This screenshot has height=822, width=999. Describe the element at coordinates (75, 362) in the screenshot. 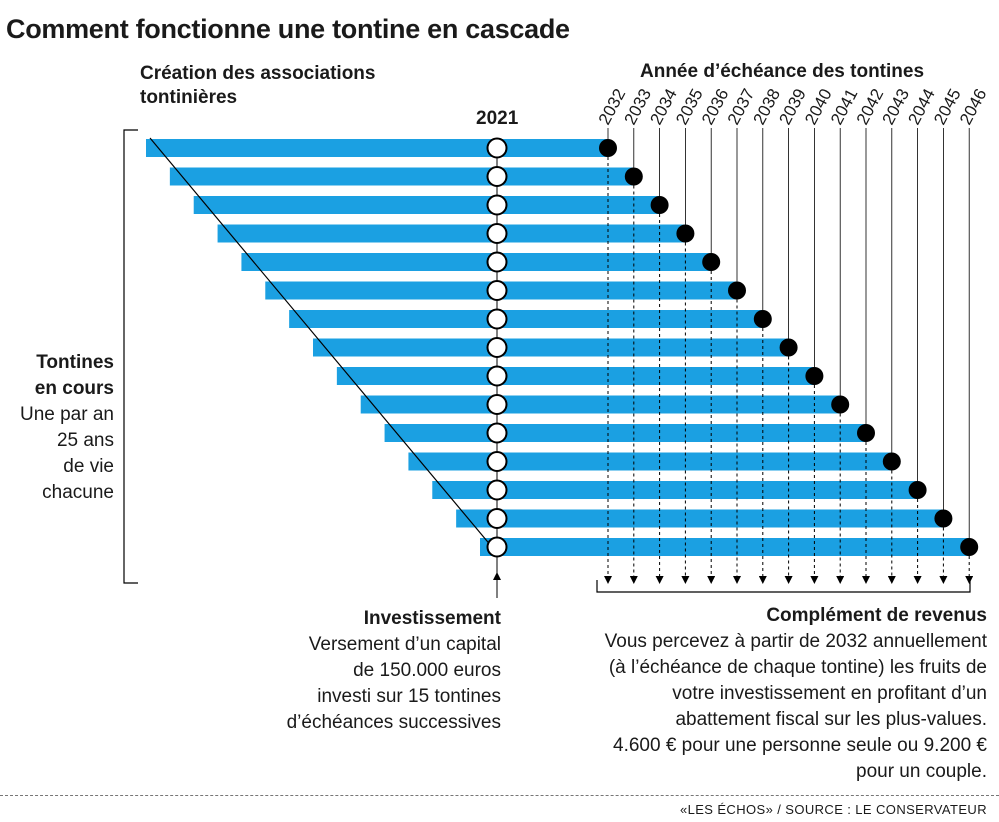

I see `left-label-bold-1: Tontines` at that location.